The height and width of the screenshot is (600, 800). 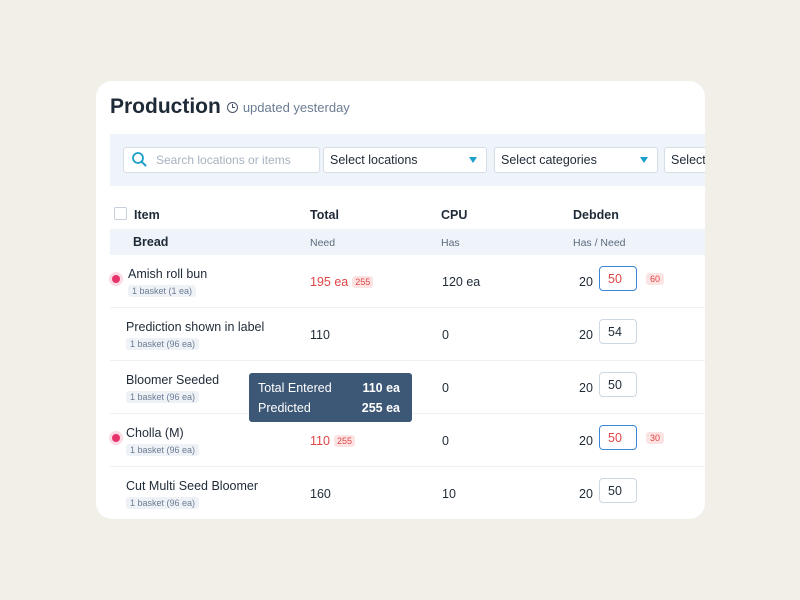 I want to click on search-box, so click(x=221, y=160).